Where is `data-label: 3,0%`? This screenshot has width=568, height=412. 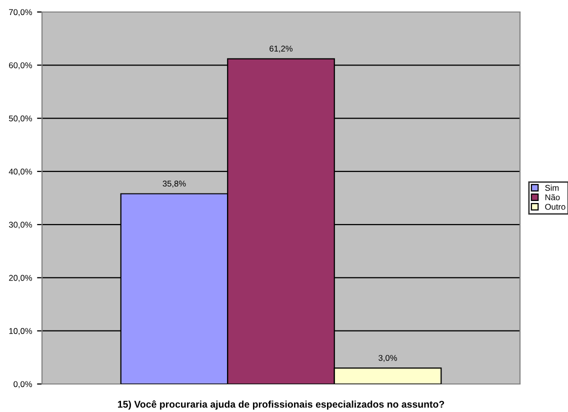 data-label: 3,0% is located at coordinates (387, 358).